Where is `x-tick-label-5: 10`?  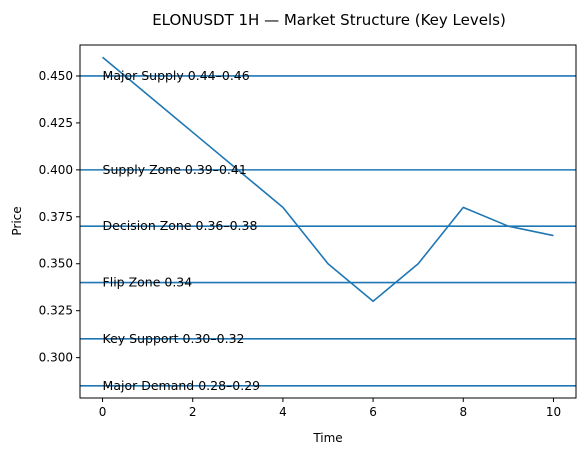
x-tick-label-5: 10 is located at coordinates (553, 412).